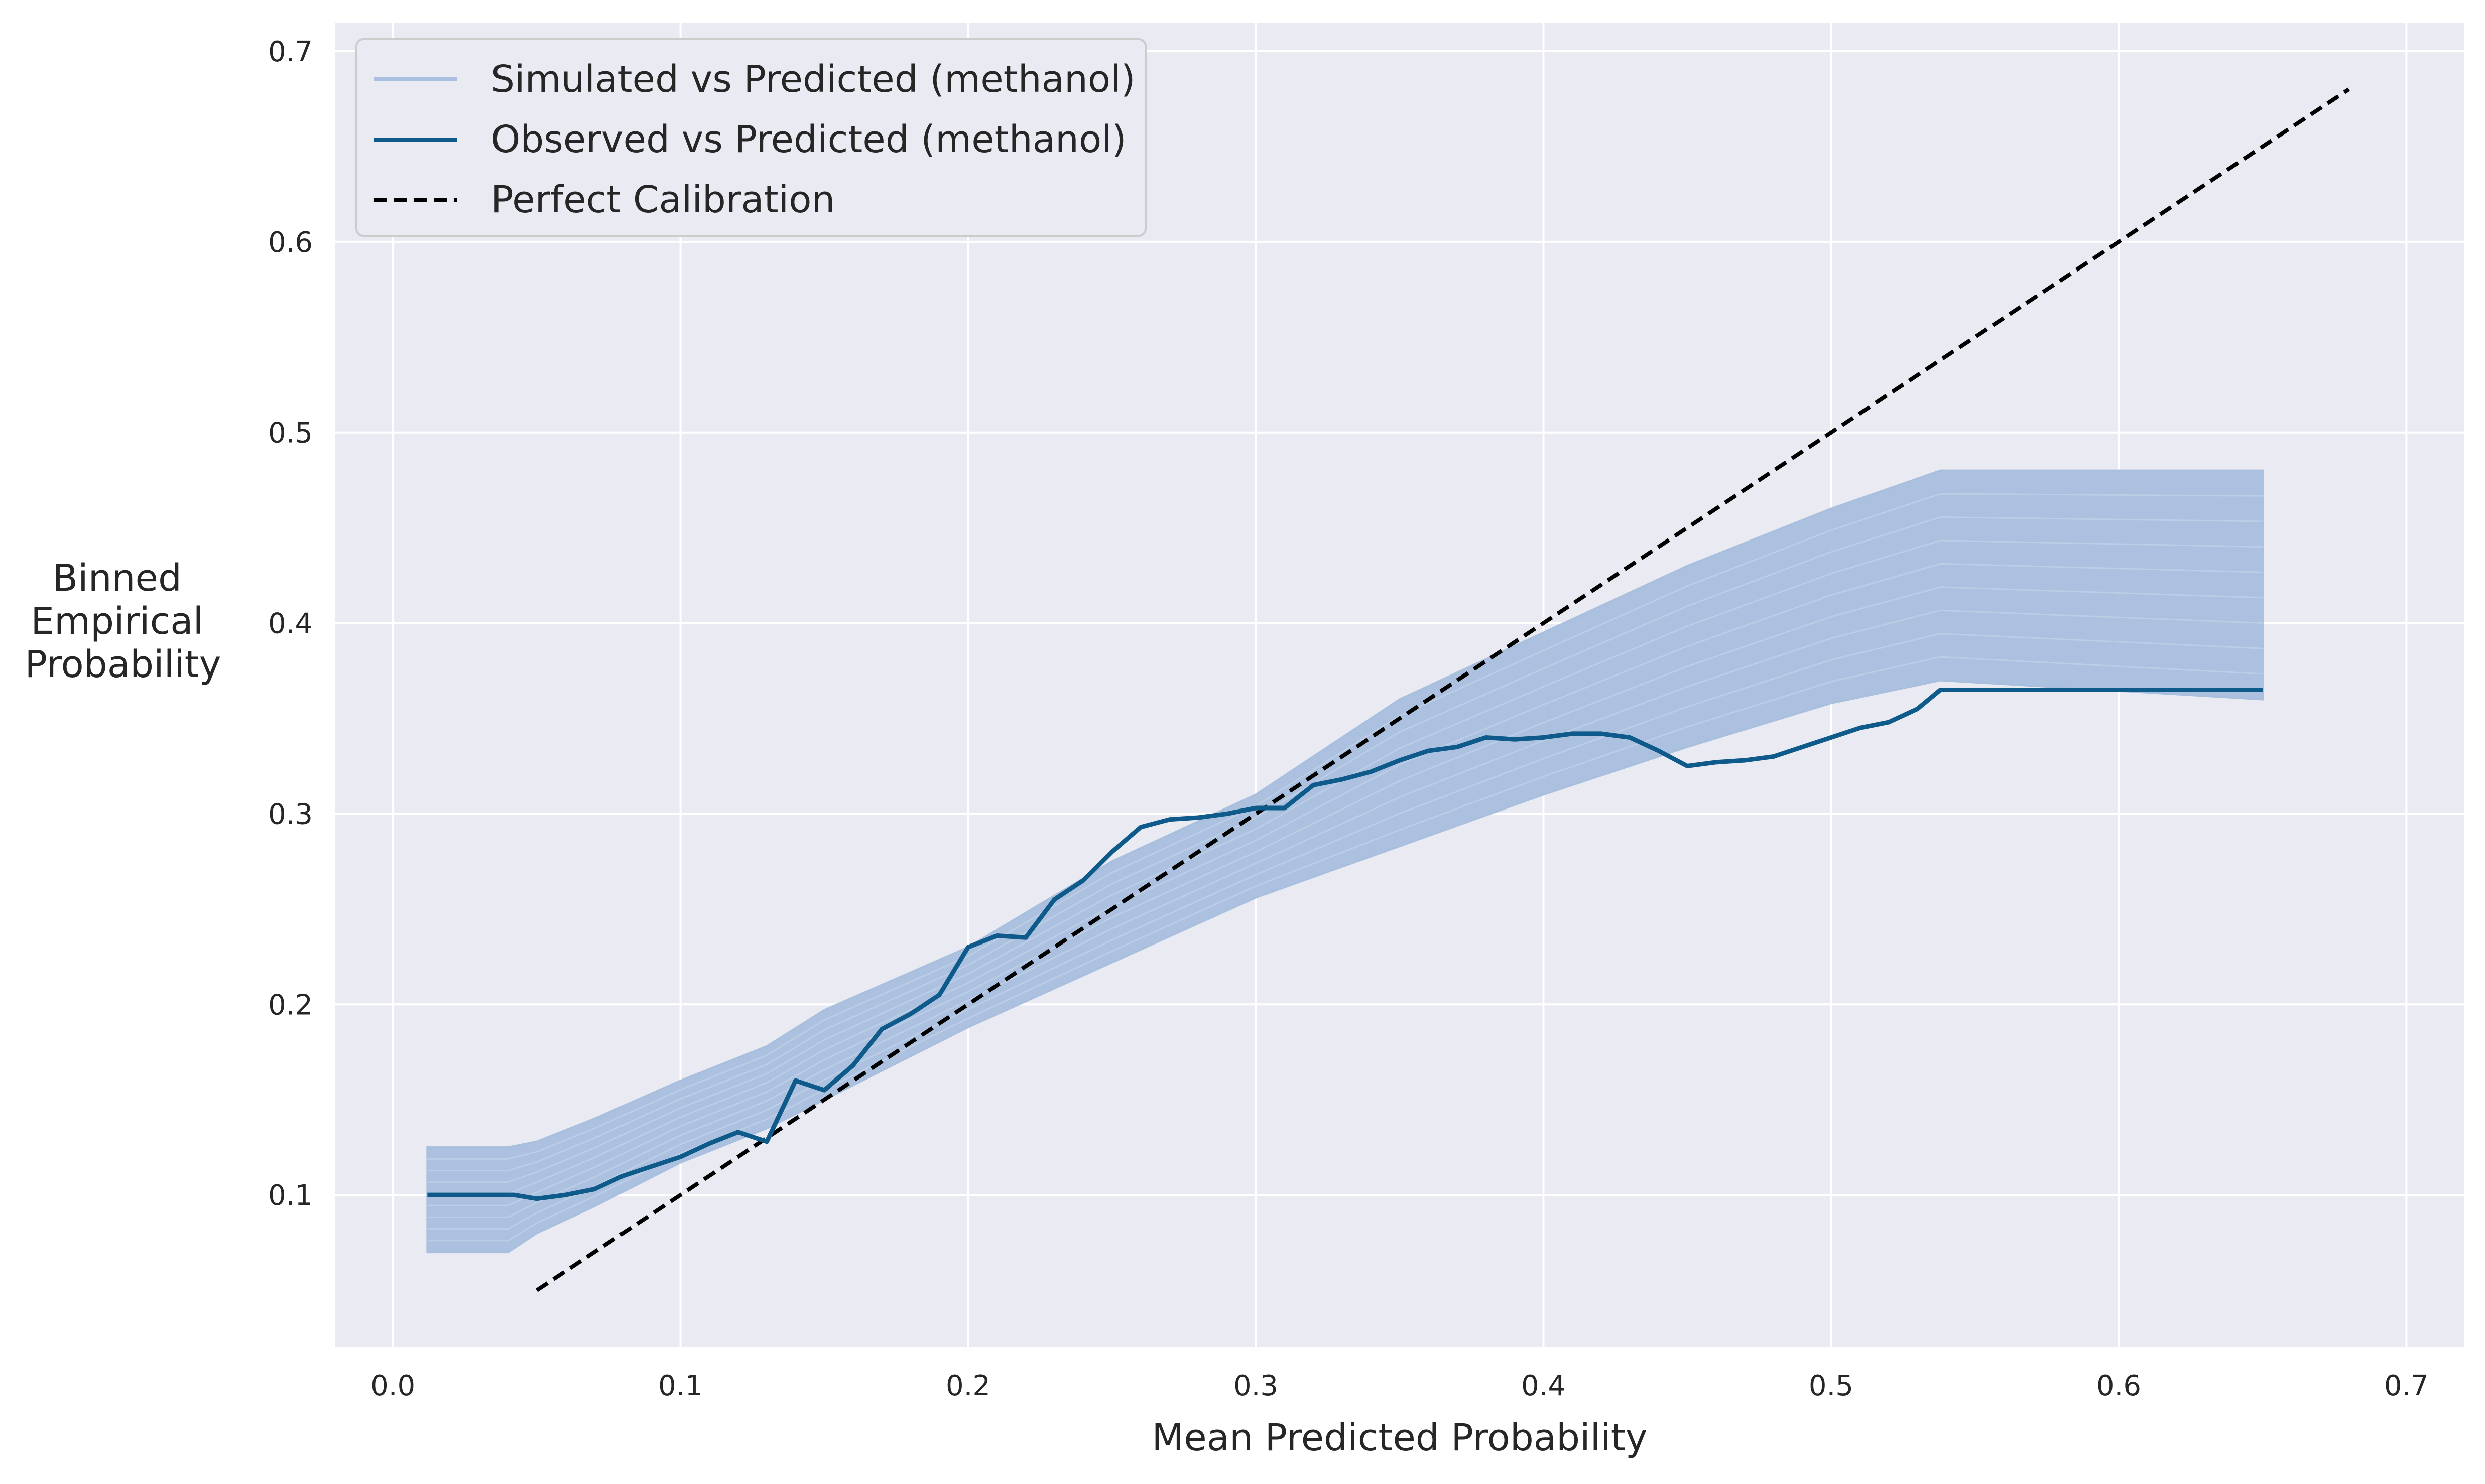 This screenshot has width=2485, height=1484. What do you see at coordinates (813, 79) in the screenshot?
I see `legend-label-simulated: Simulated vs Predicted (methanol)` at bounding box center [813, 79].